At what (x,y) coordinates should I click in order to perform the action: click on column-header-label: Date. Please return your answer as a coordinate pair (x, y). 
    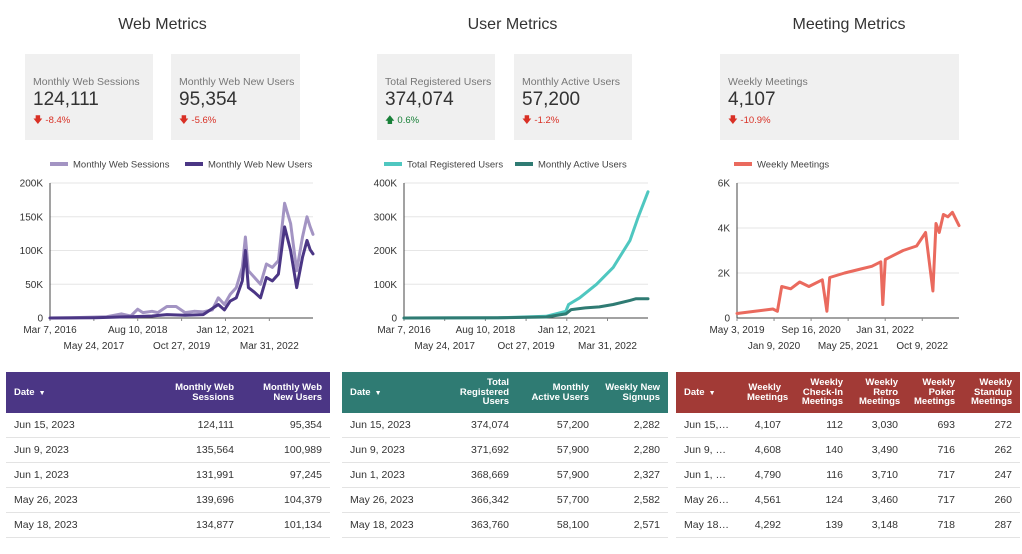
    Looking at the image, I should click on (360, 392).